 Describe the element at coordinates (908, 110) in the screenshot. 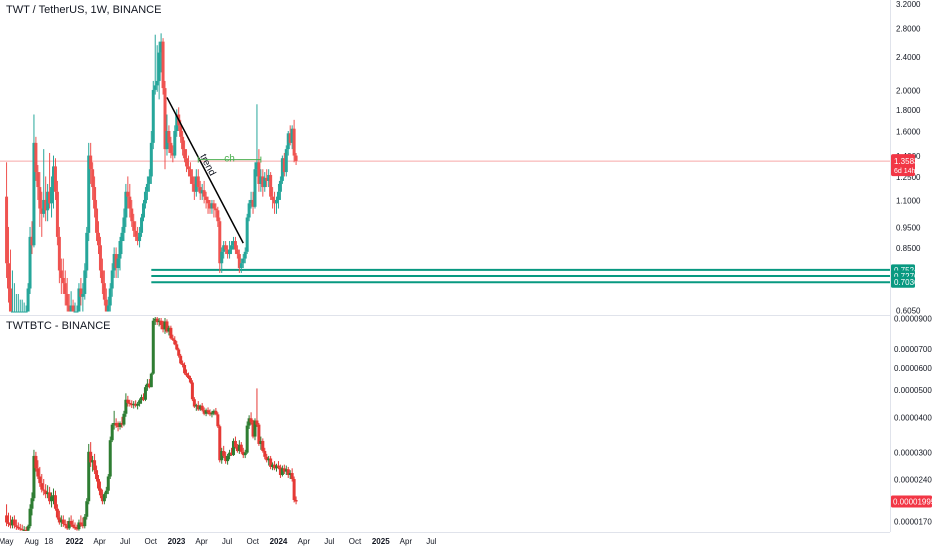

I see `price-tick: 1.8000` at that location.